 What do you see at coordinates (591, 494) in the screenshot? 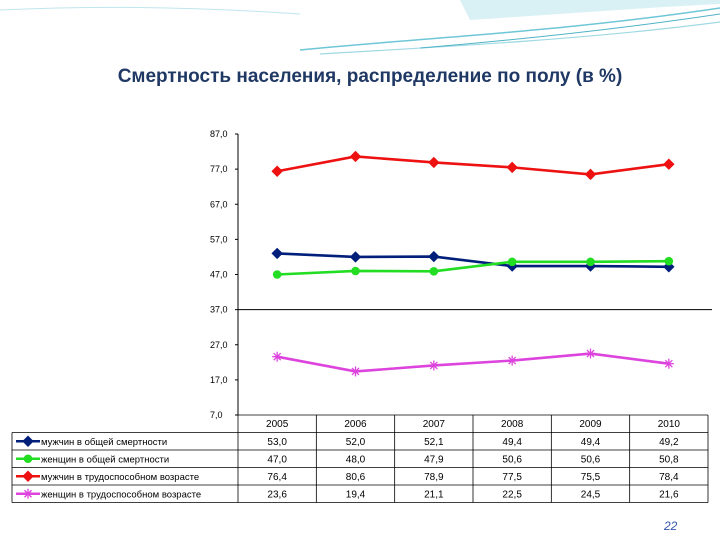
I see `data-label: 24,5` at bounding box center [591, 494].